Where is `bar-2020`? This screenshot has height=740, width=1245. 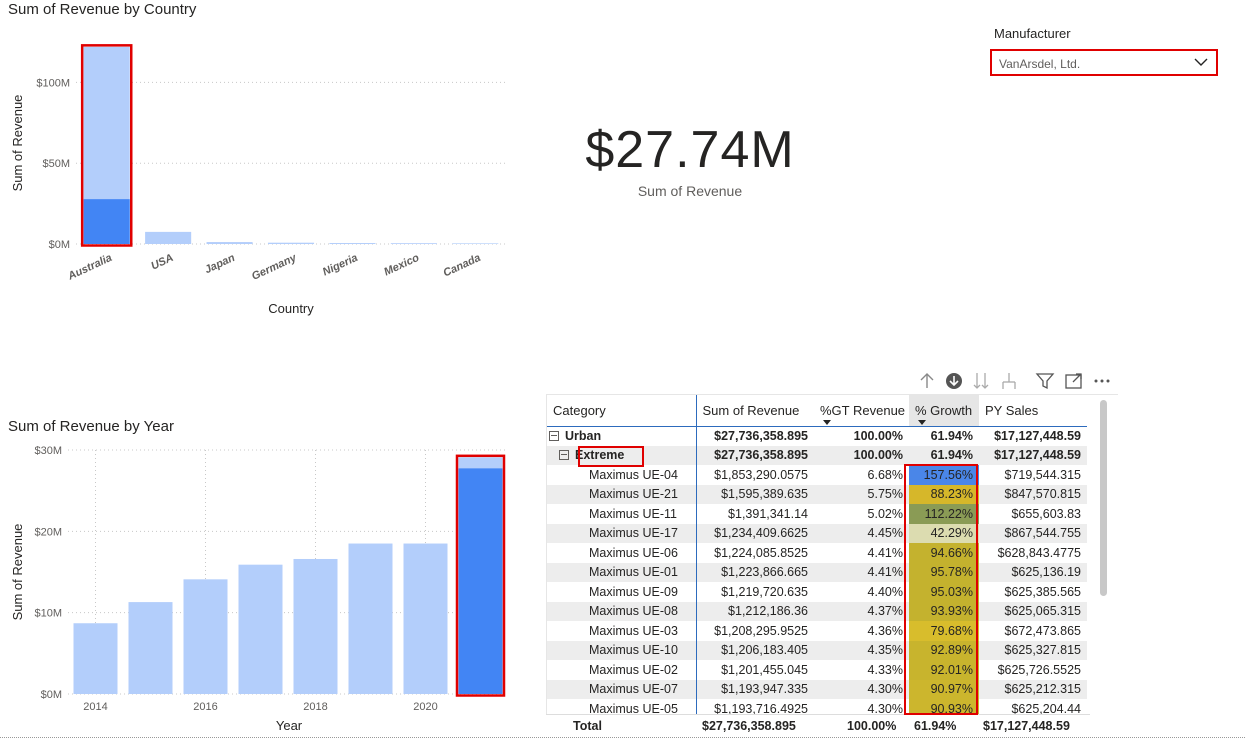 bar-2020 is located at coordinates (425, 618).